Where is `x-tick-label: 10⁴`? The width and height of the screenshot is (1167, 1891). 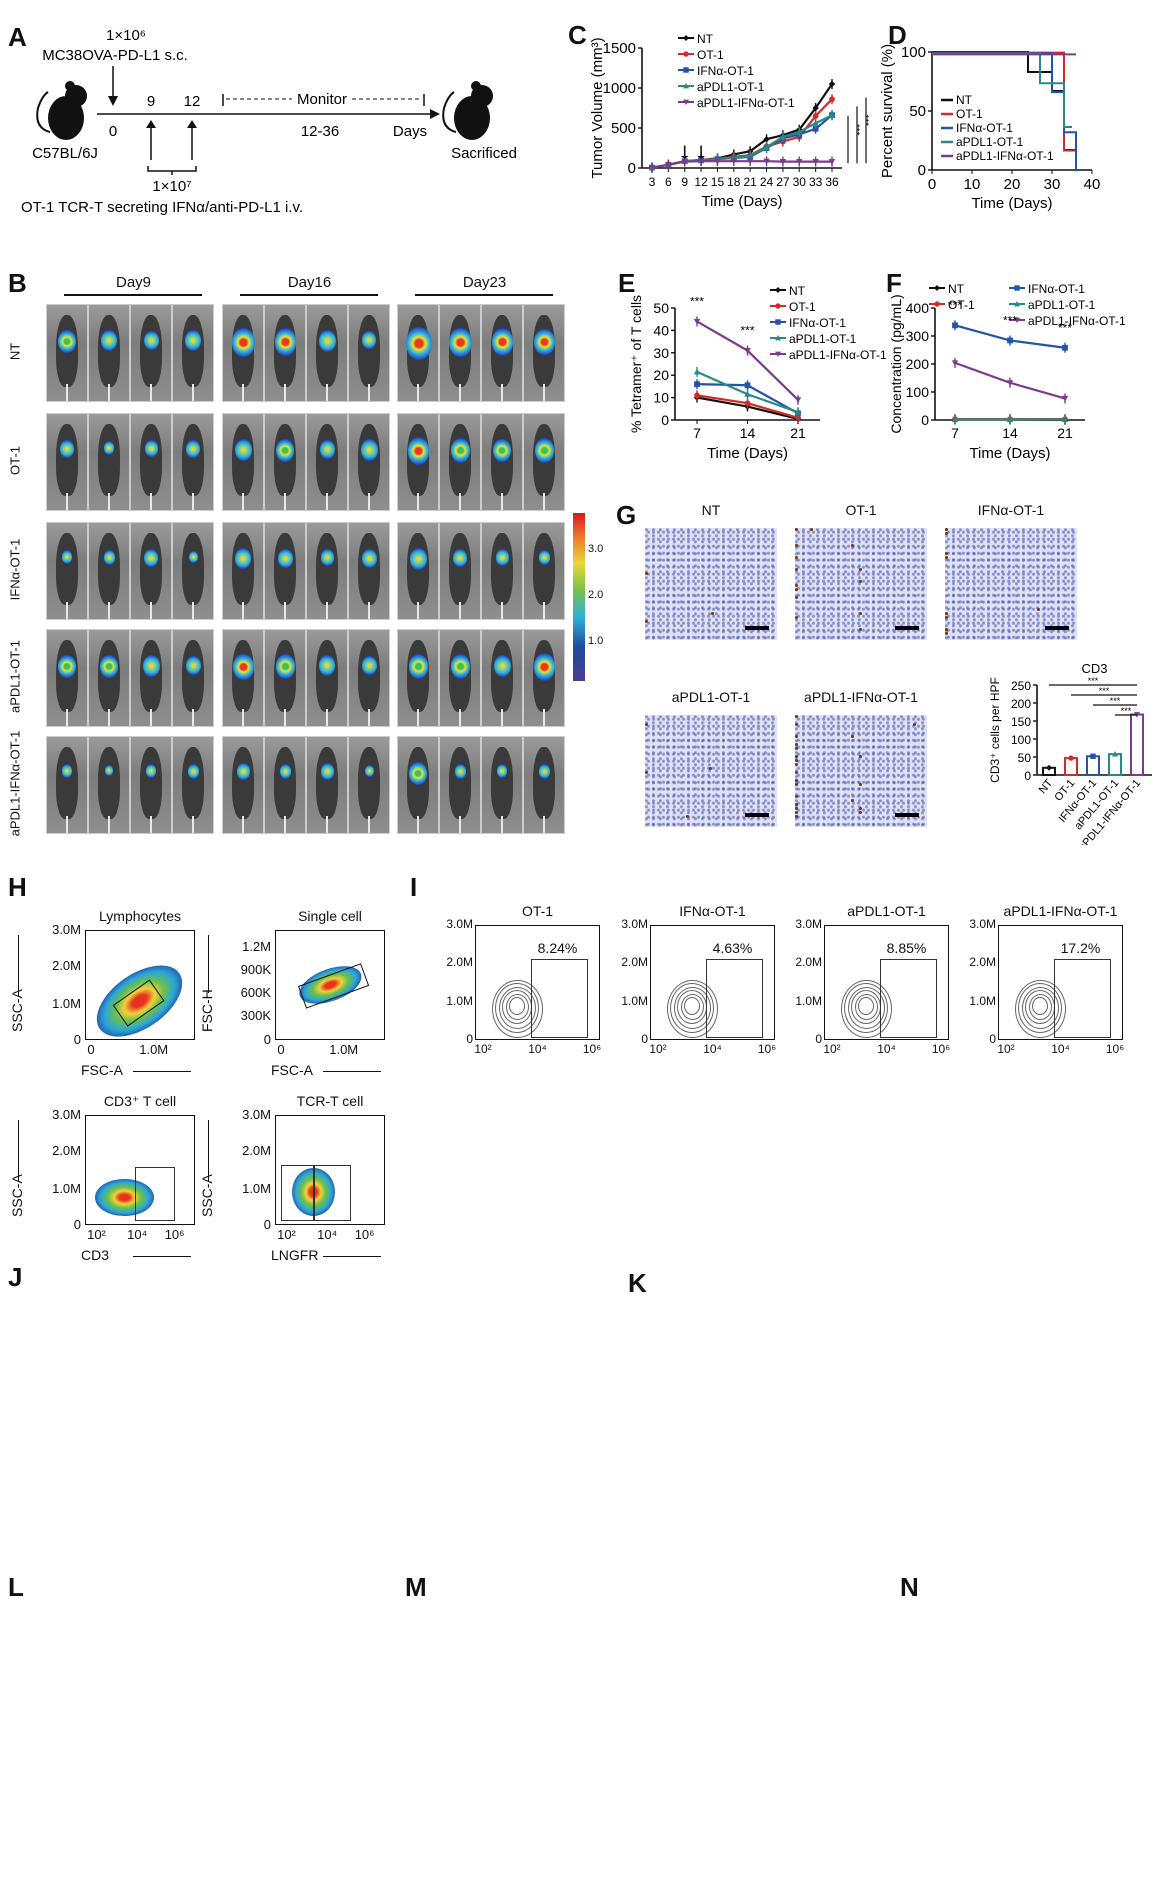 x-tick-label: 10⁴ is located at coordinates (327, 1234).